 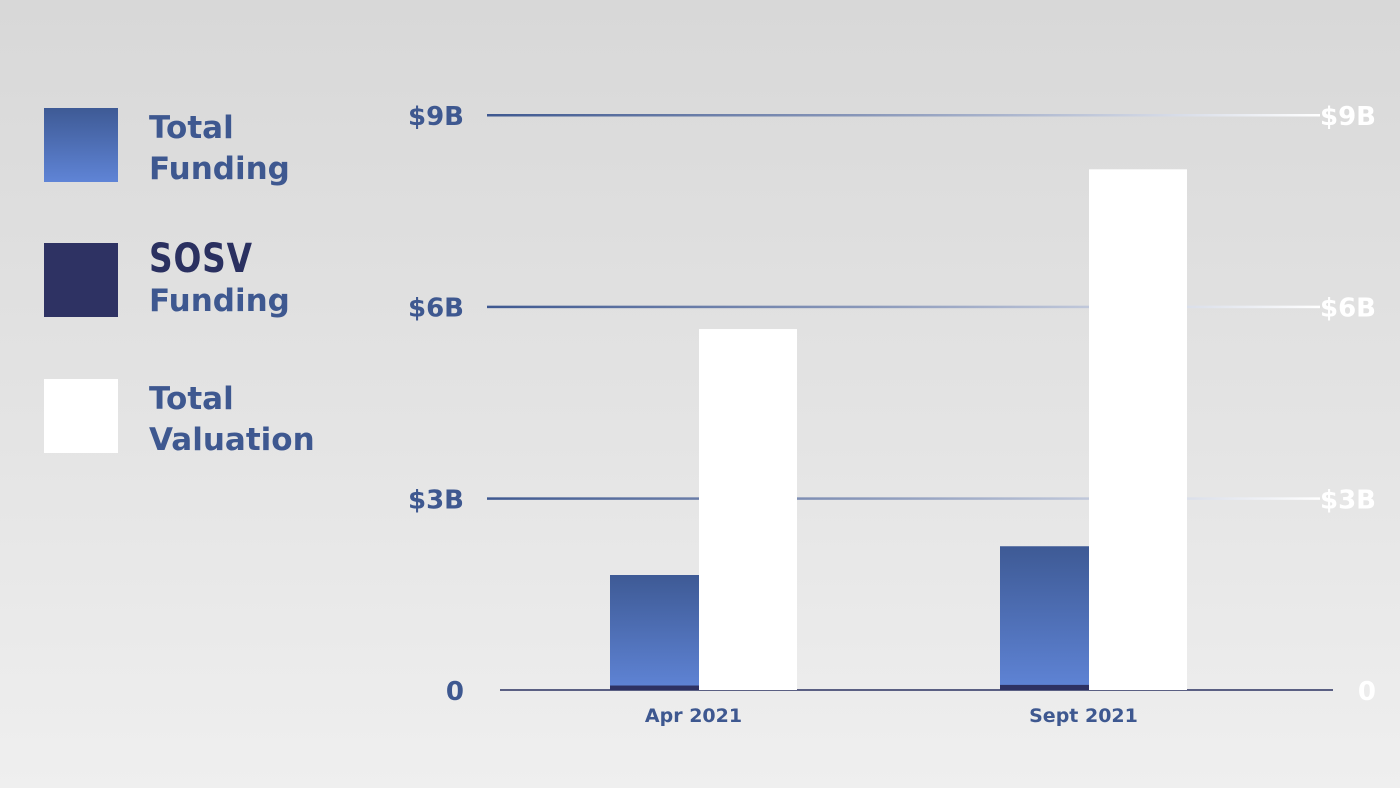 I want to click on legend-swatch-sosv-funding, so click(x=81, y=280).